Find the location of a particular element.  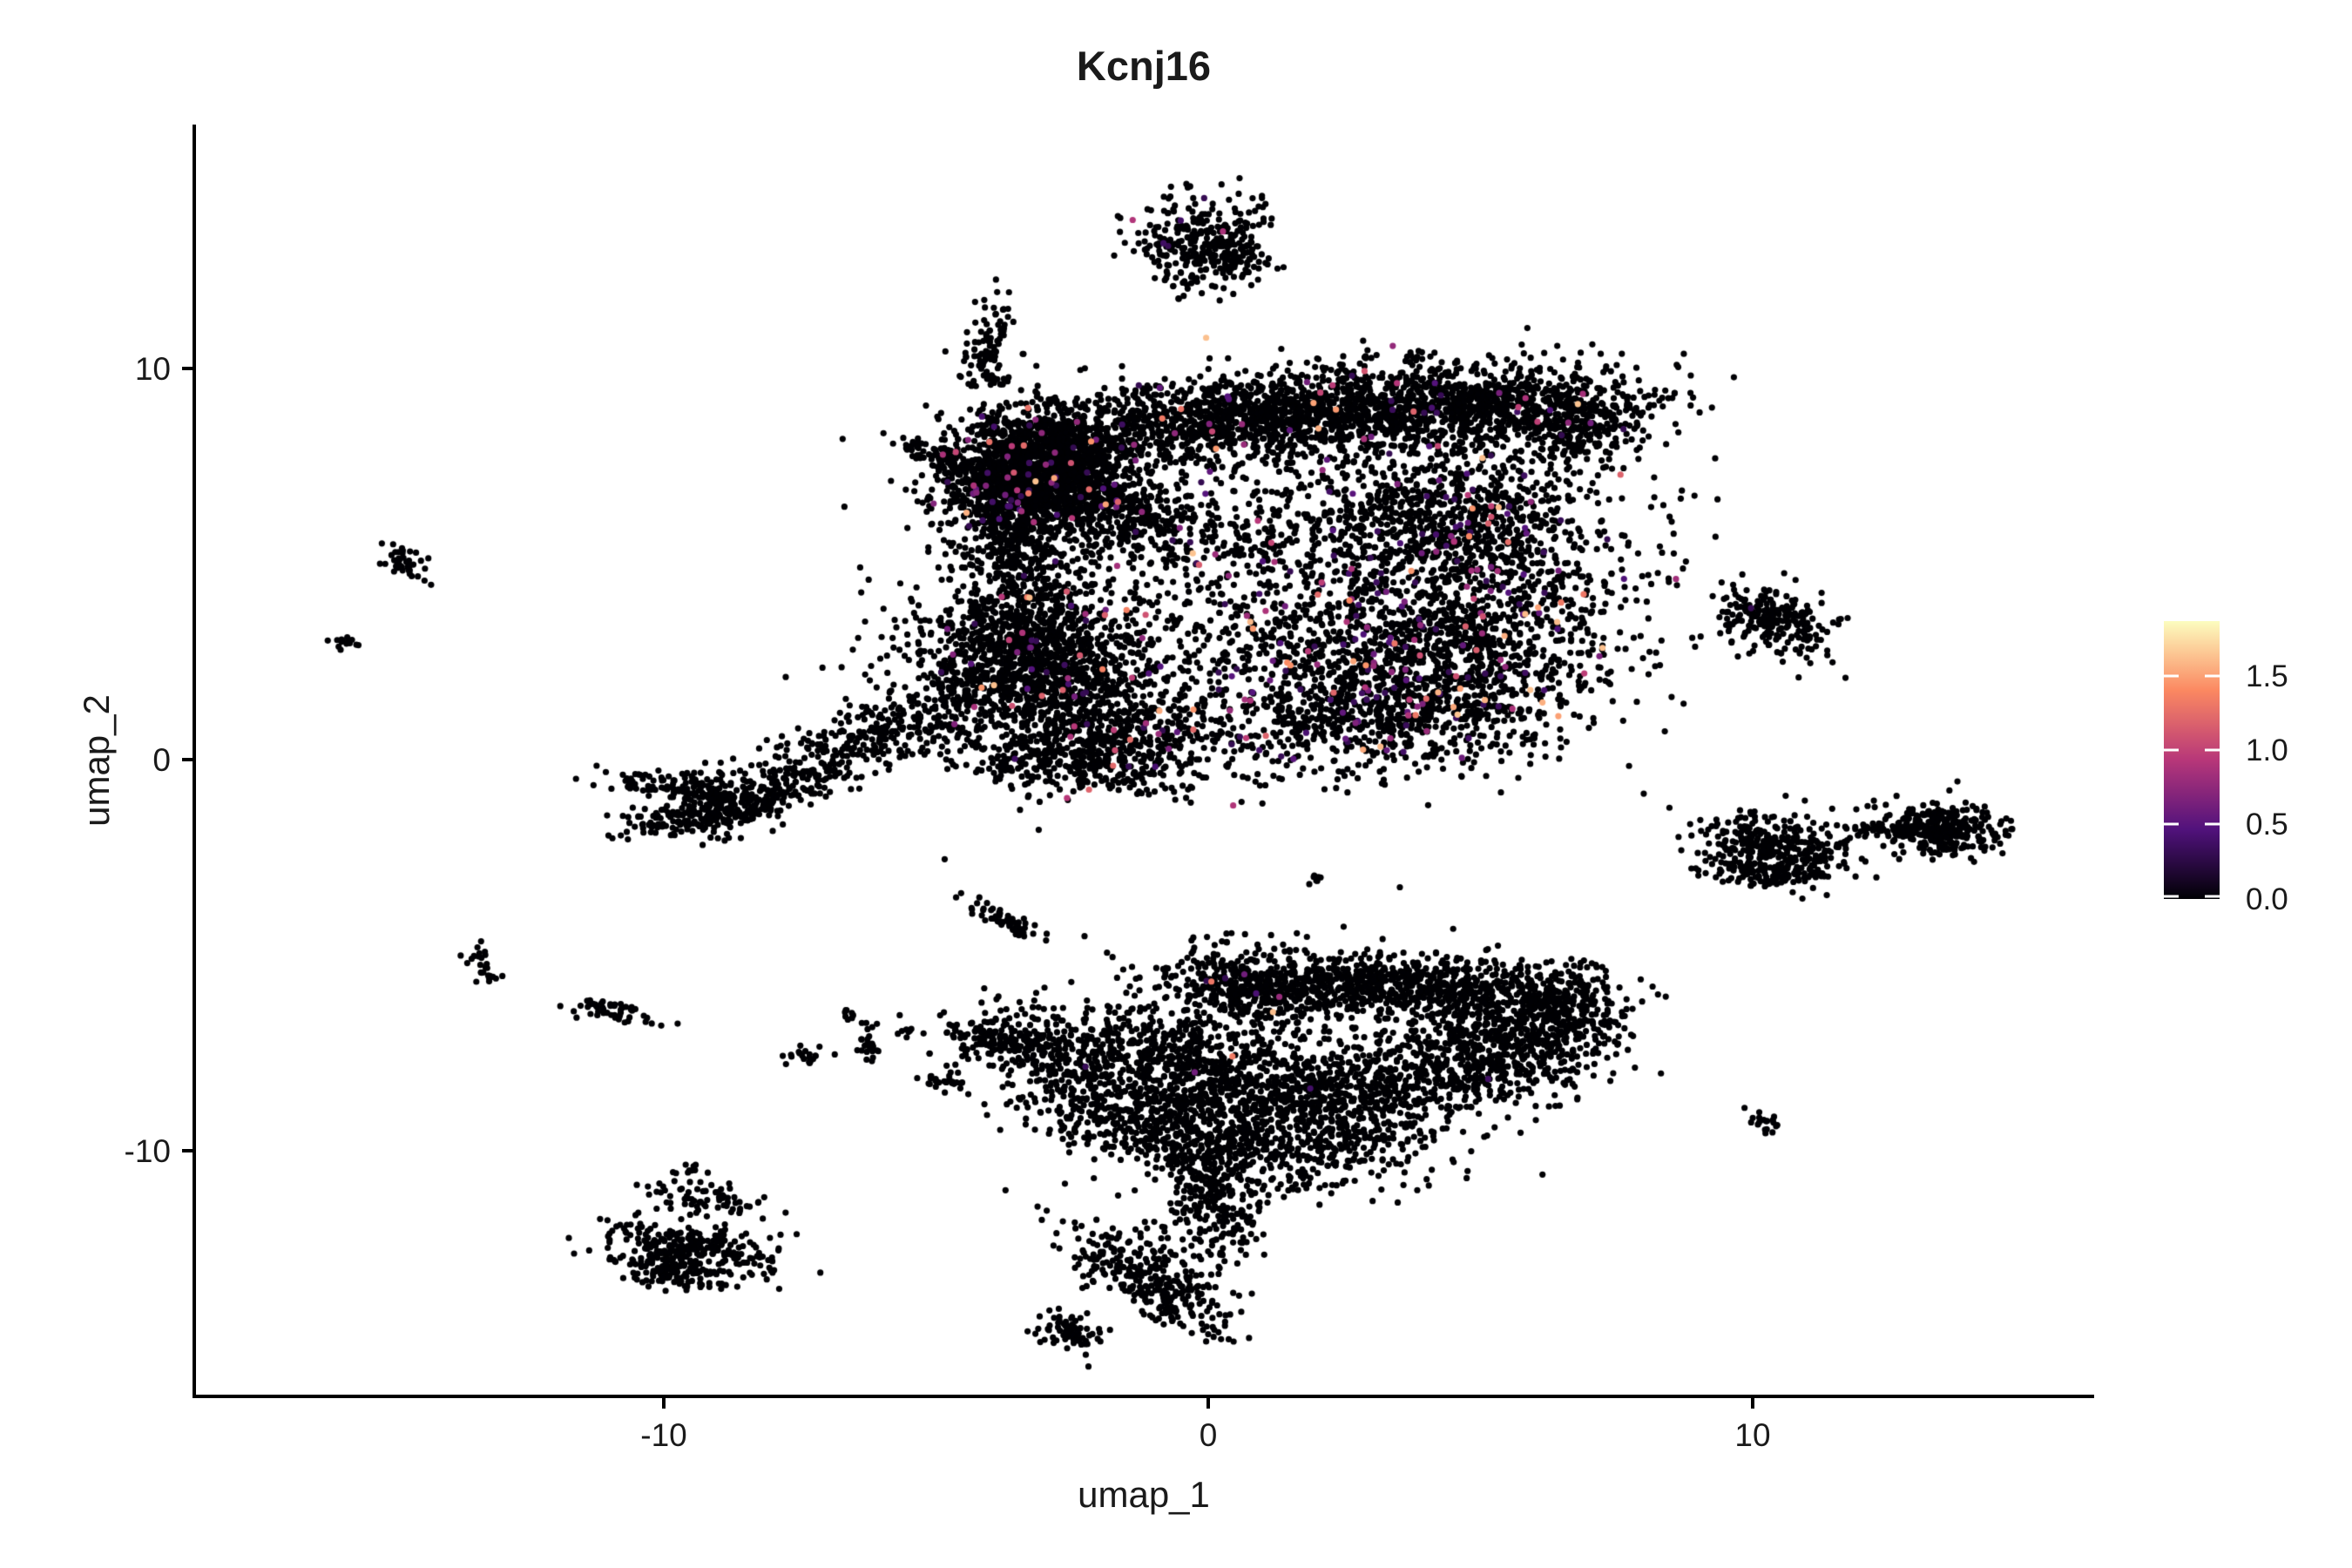

colorbar-gradient is located at coordinates (2192, 760).